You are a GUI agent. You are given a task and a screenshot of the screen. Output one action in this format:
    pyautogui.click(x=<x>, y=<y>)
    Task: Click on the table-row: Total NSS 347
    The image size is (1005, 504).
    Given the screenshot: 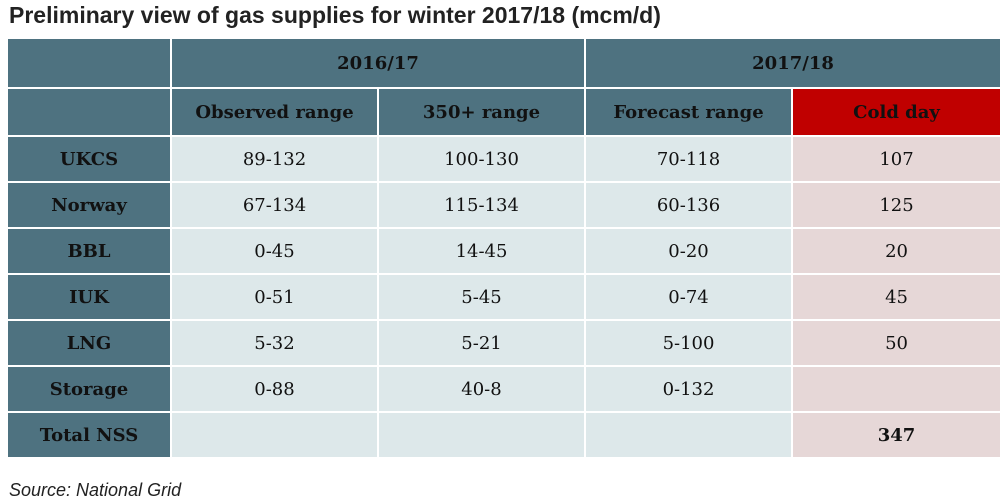 What is the action you would take?
    pyautogui.click(x=504, y=435)
    